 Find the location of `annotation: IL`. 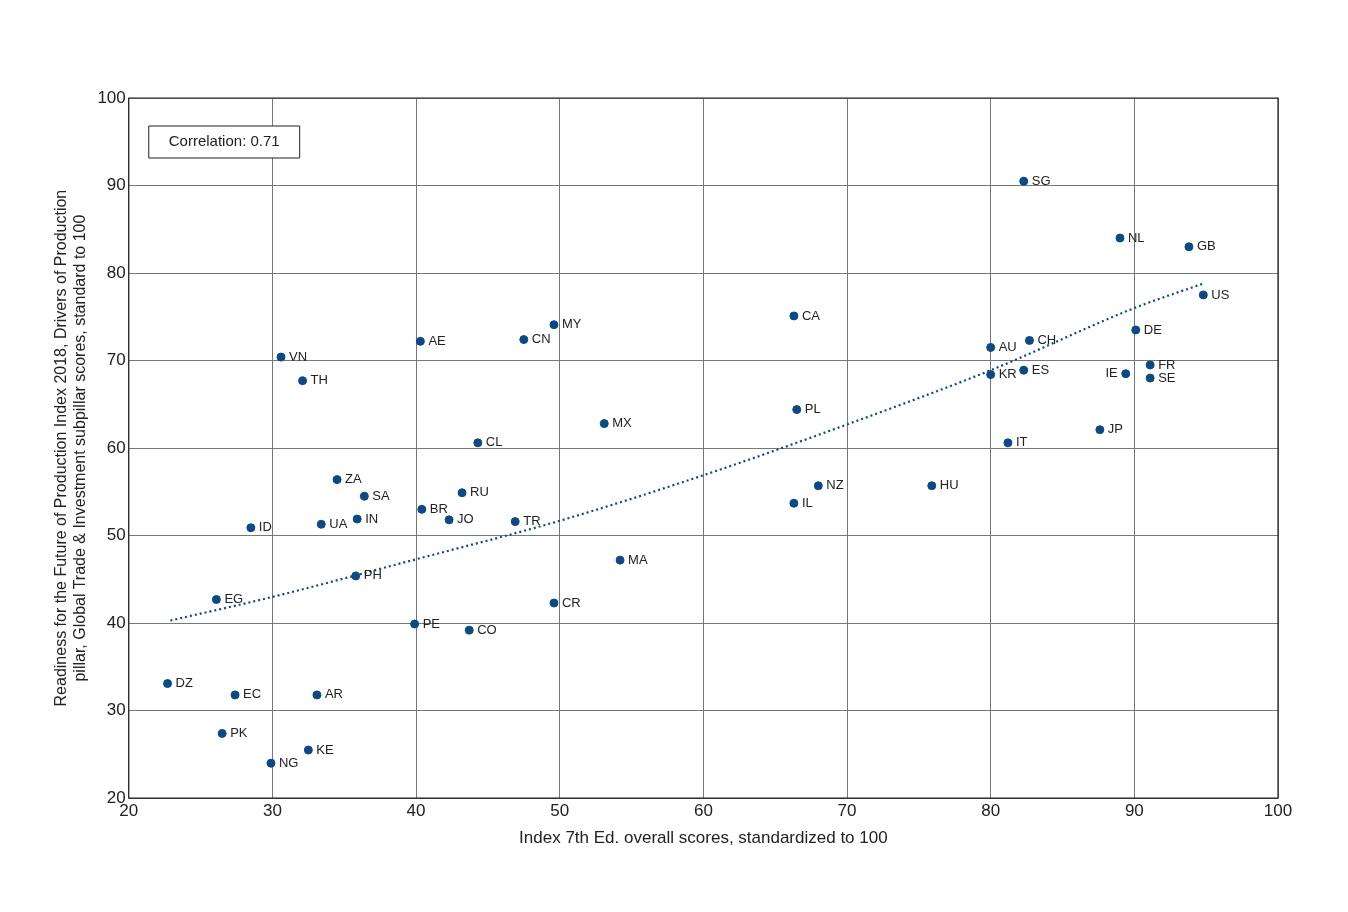

annotation: IL is located at coordinates (807, 502).